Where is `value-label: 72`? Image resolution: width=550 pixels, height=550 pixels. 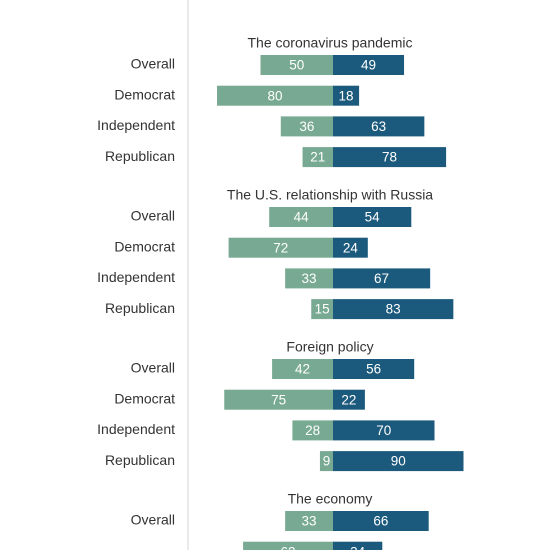
value-label: 72 is located at coordinates (280, 247).